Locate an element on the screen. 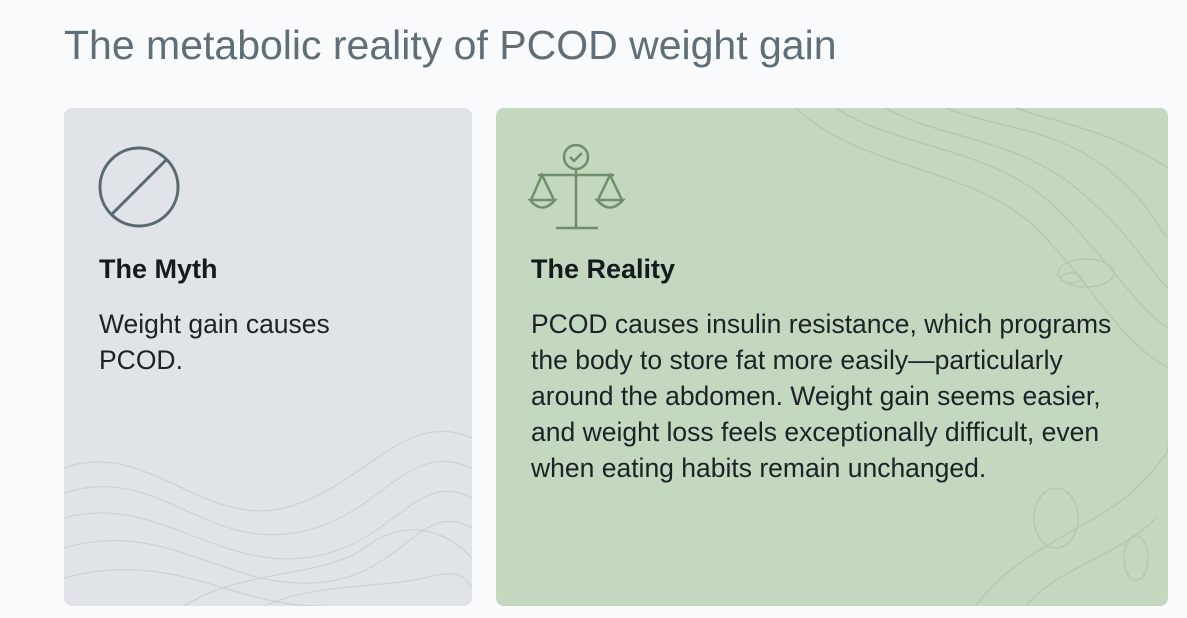 The image size is (1187, 618). card-heading: The Reality is located at coordinates (603, 269).